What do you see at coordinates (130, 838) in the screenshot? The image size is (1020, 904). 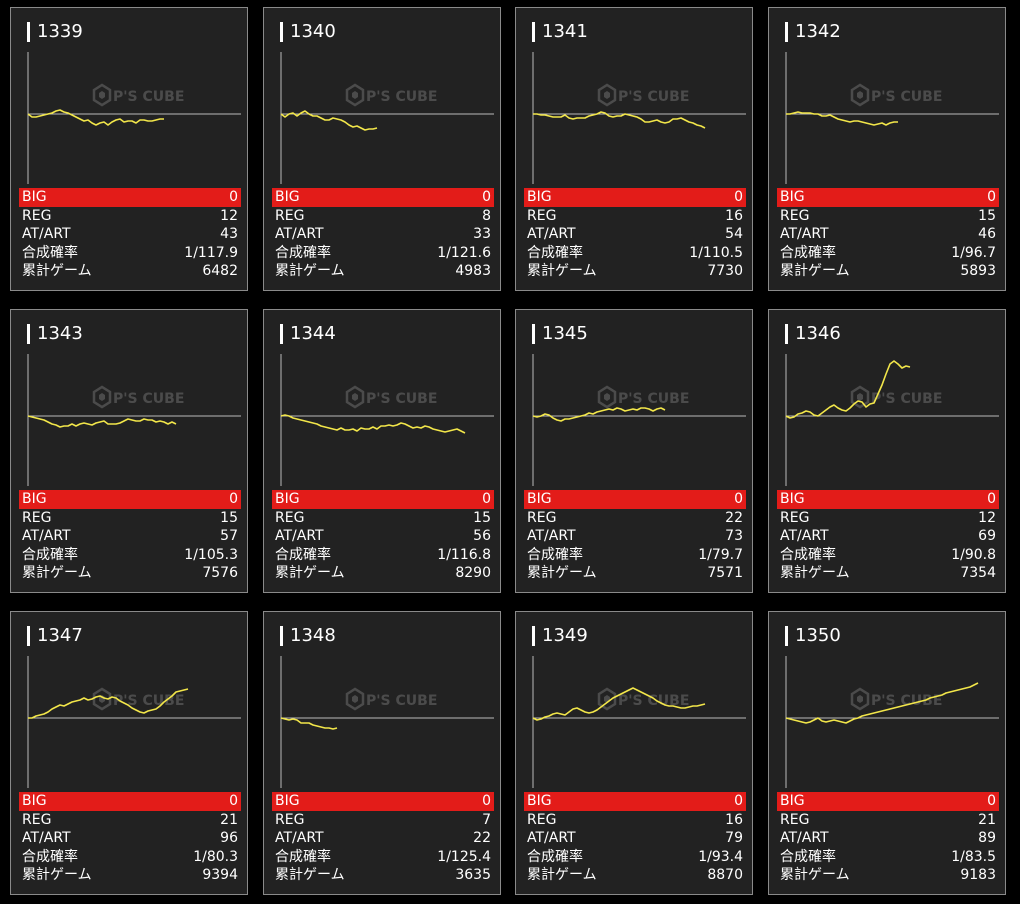 I see `stats-table: BIG 0 REG 21 AT/ART 96 合成確率 1/80.3 累計ゲーム 9394` at bounding box center [130, 838].